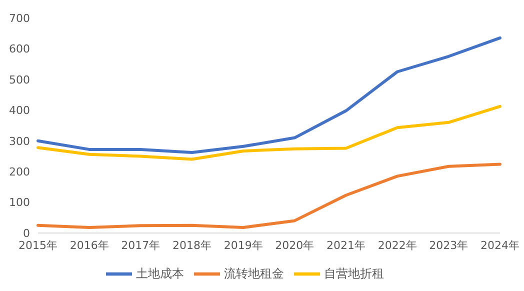  What do you see at coordinates (254, 273) in the screenshot?
I see `legend-label: 流转地租金` at bounding box center [254, 273].